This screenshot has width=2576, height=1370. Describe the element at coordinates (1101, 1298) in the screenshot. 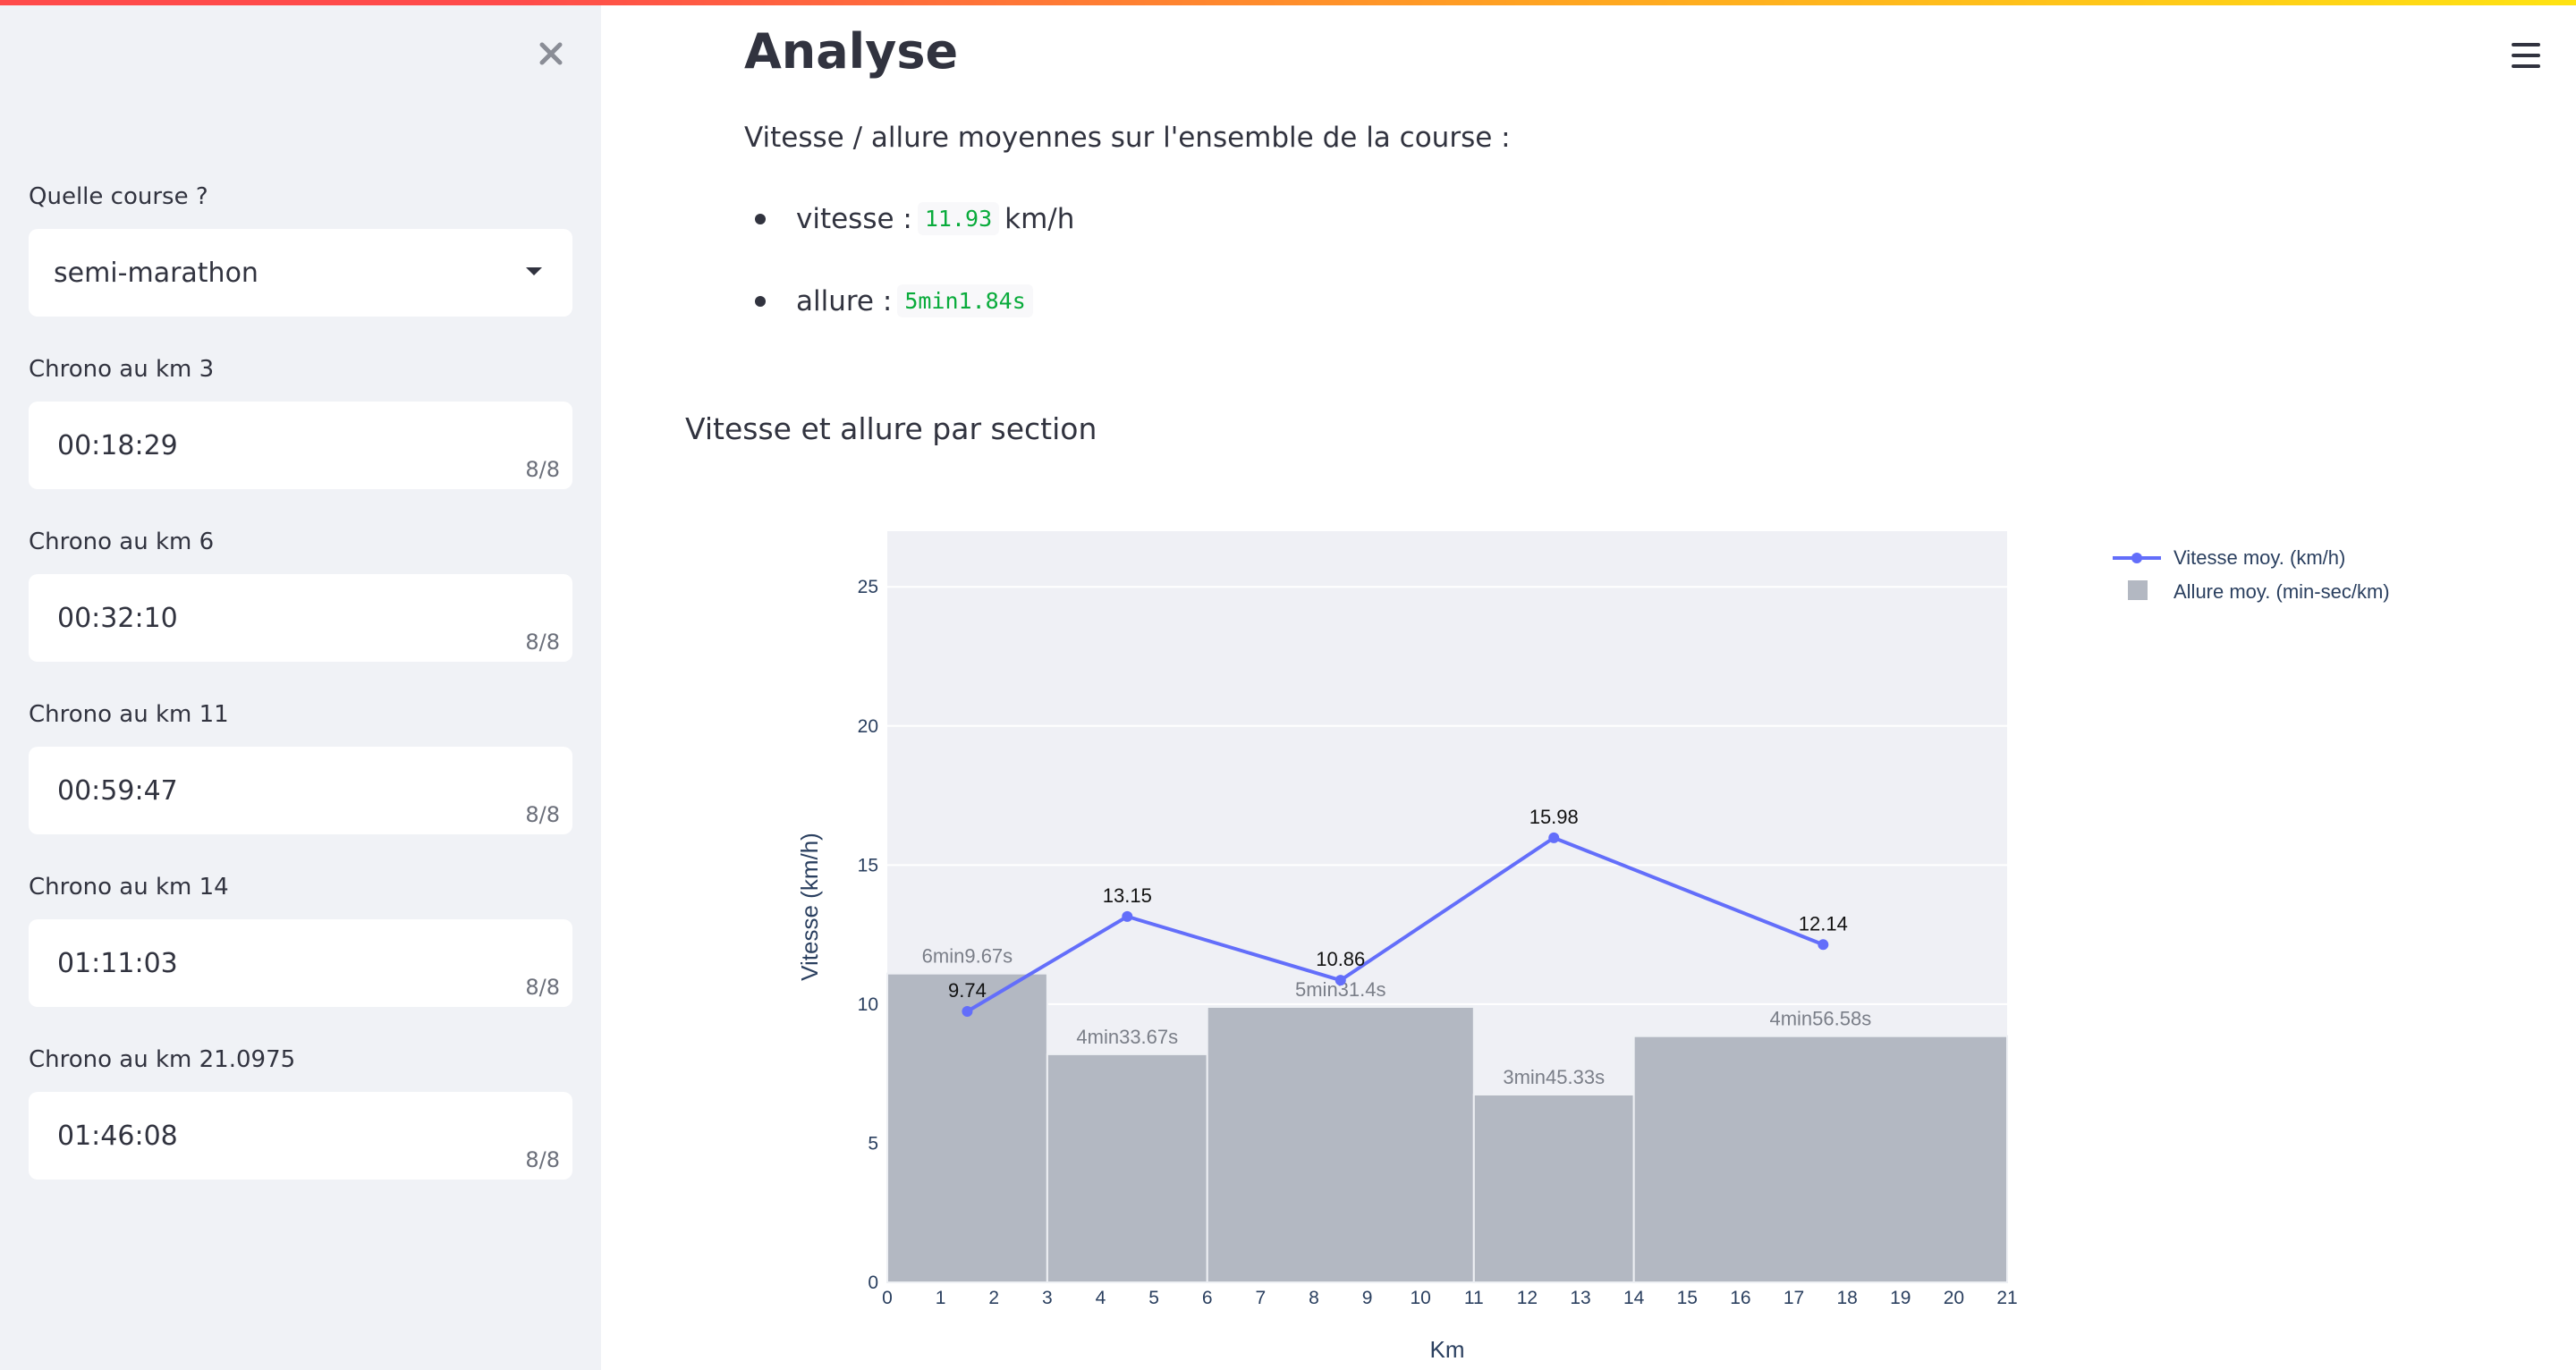

I see `x-tick-label: 4` at that location.